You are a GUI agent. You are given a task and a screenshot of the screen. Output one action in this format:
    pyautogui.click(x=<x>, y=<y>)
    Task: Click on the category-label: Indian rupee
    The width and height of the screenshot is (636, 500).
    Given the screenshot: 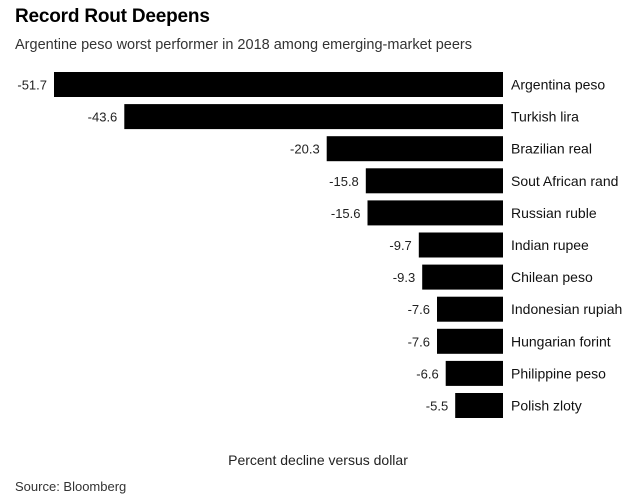 What is the action you would take?
    pyautogui.click(x=550, y=245)
    